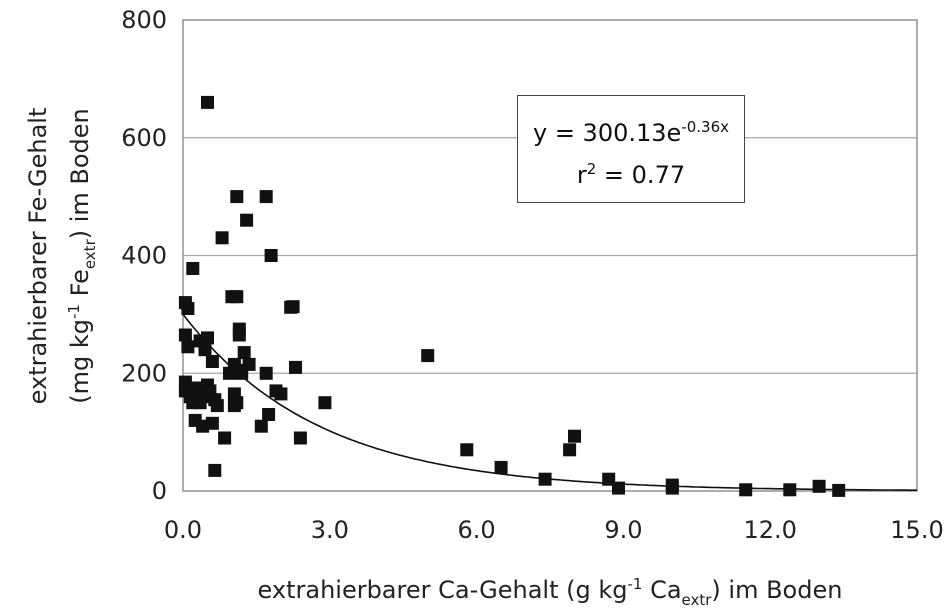  Describe the element at coordinates (554, 530) in the screenshot. I see `x-axis-ticks: 0.0 3.0 6.0 9.0 12.0 15.0` at that location.